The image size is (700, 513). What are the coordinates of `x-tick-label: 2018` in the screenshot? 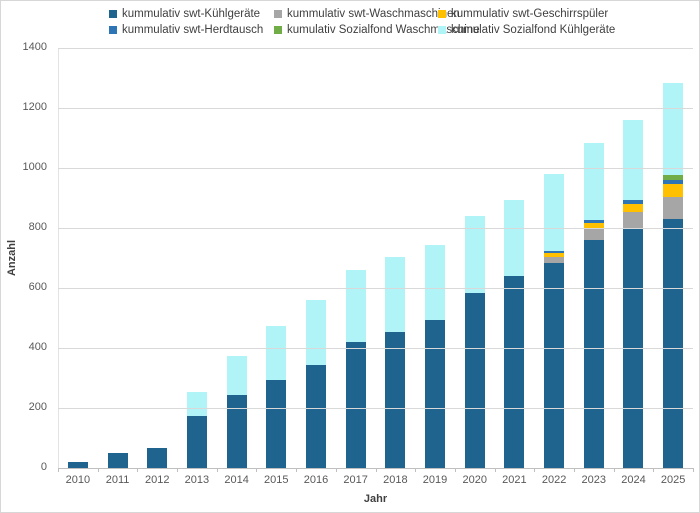 It's located at (395, 480).